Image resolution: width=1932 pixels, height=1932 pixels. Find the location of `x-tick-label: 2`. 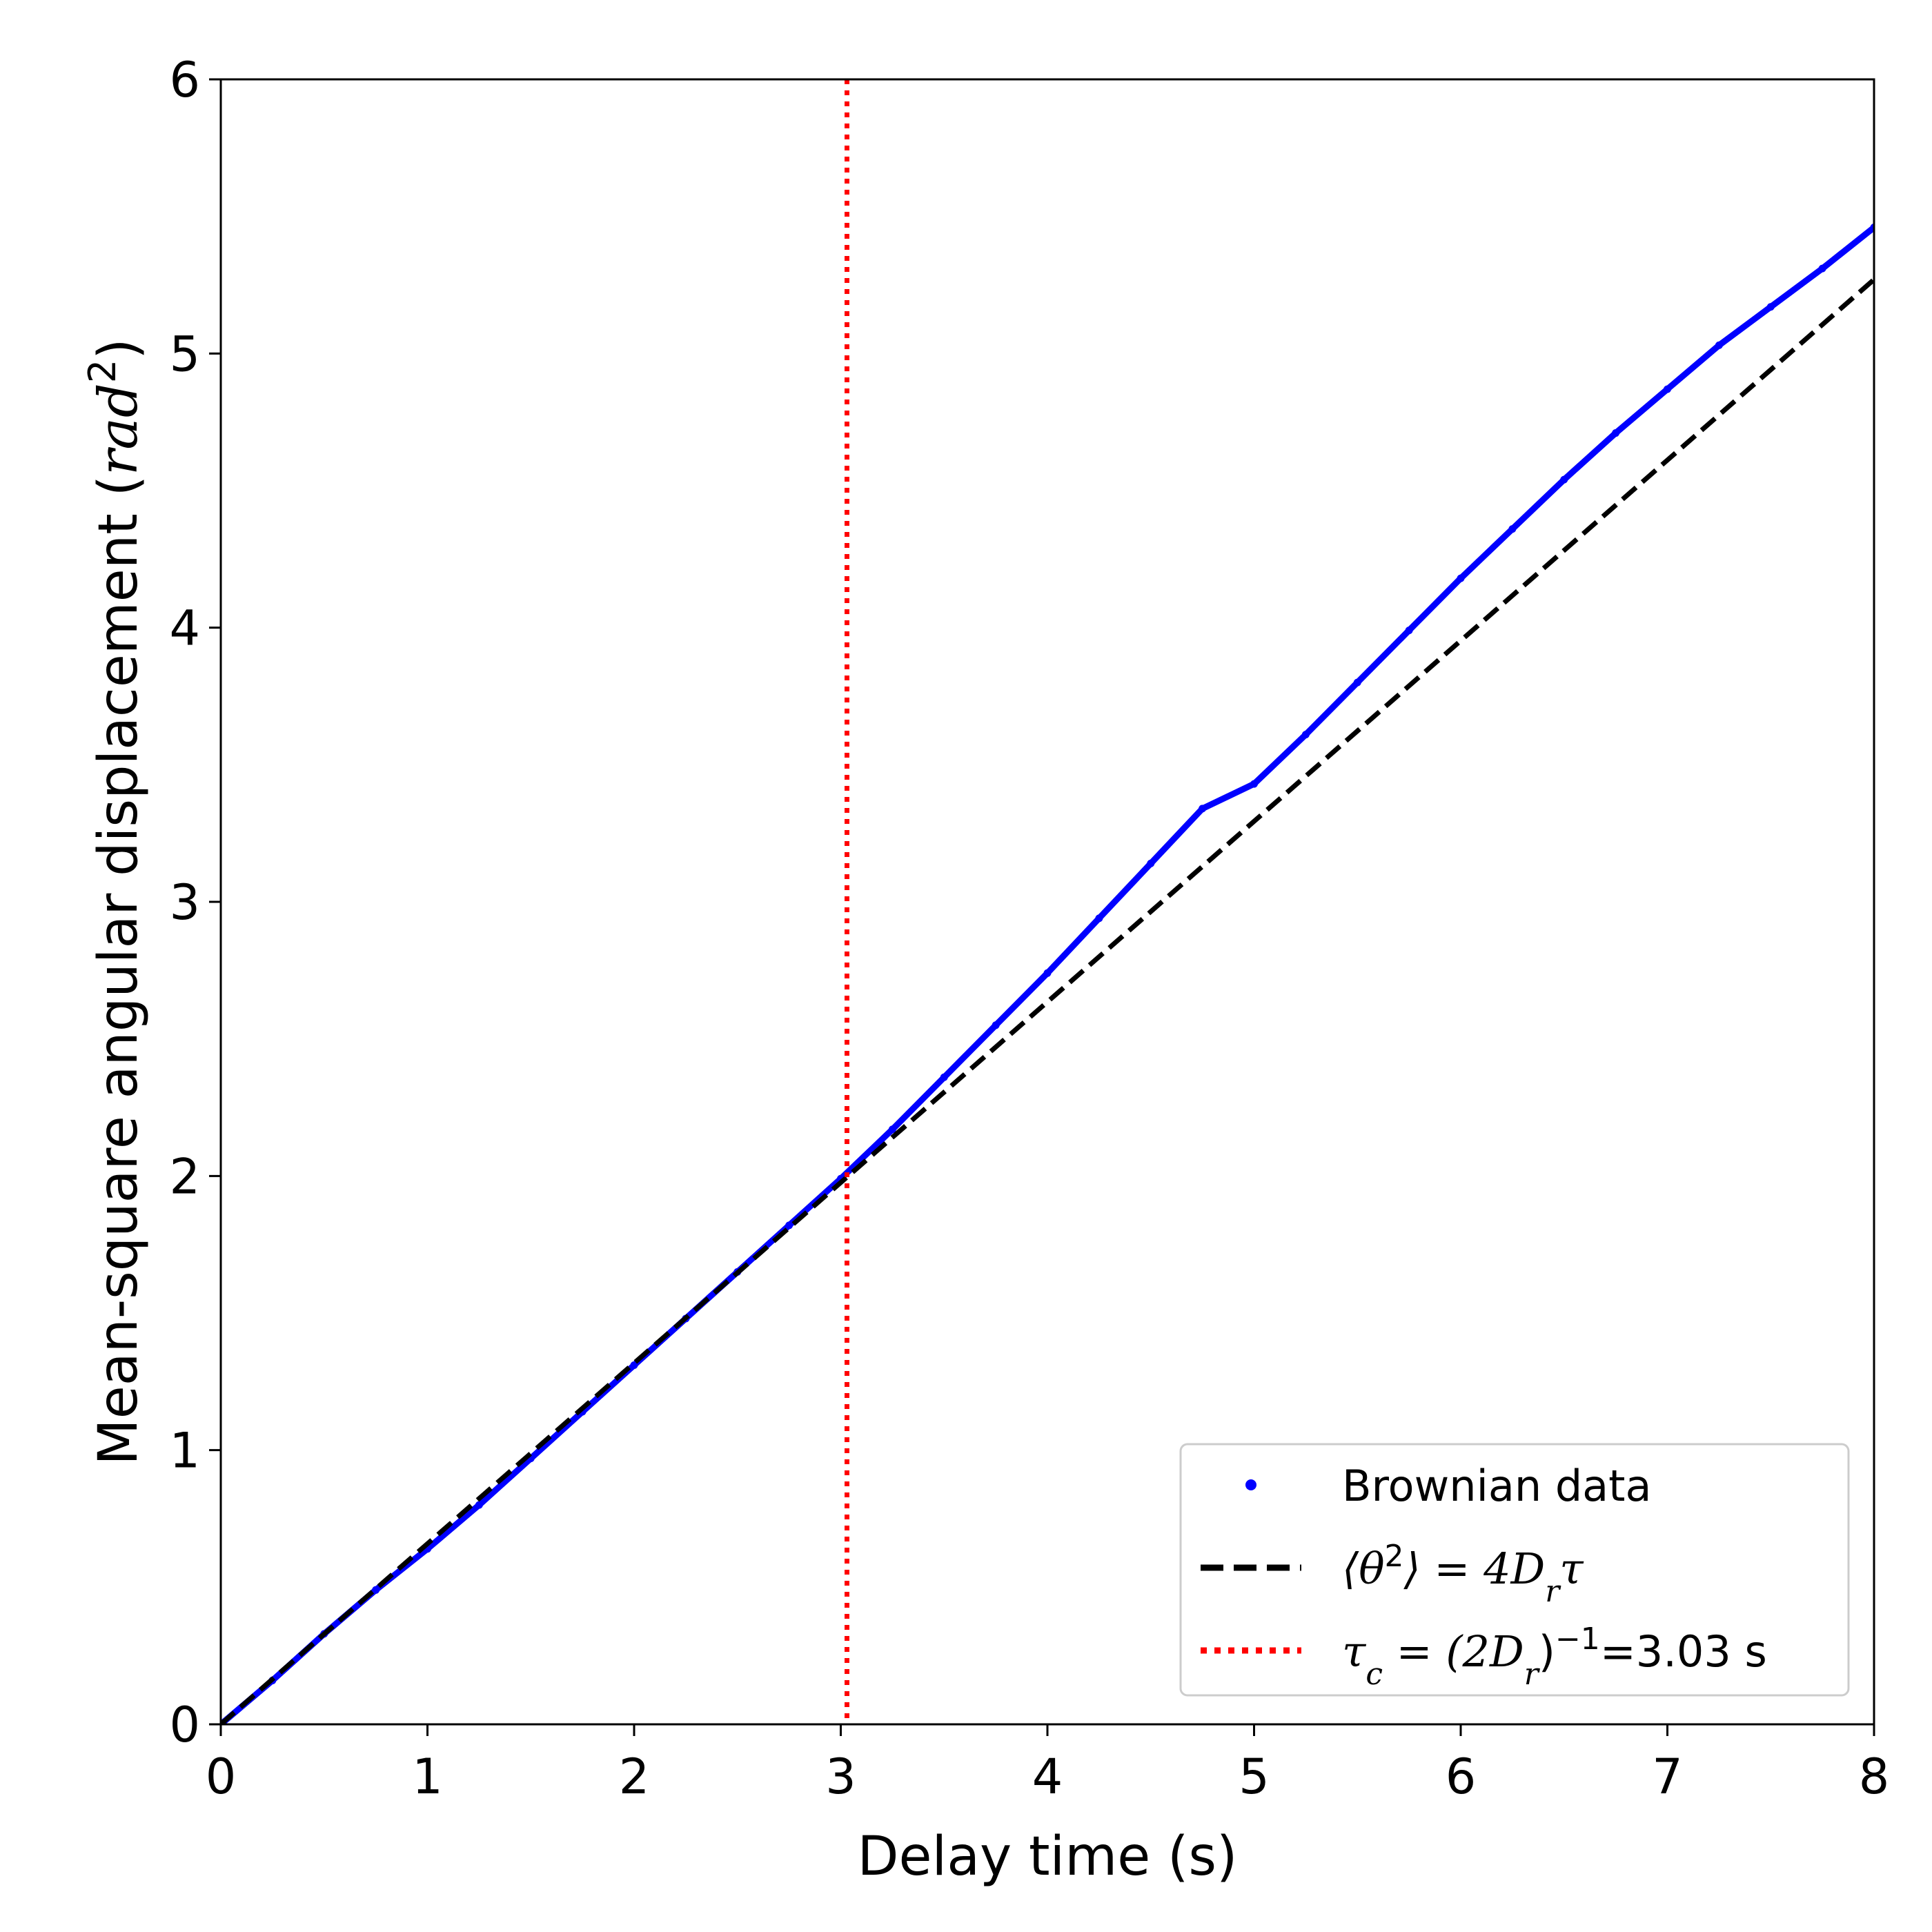

x-tick-label: 2 is located at coordinates (634, 1776).